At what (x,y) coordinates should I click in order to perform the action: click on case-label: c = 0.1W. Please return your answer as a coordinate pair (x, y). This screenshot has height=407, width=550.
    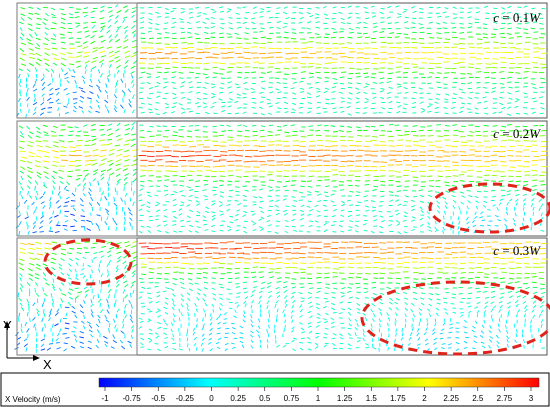
    Looking at the image, I should click on (517, 17).